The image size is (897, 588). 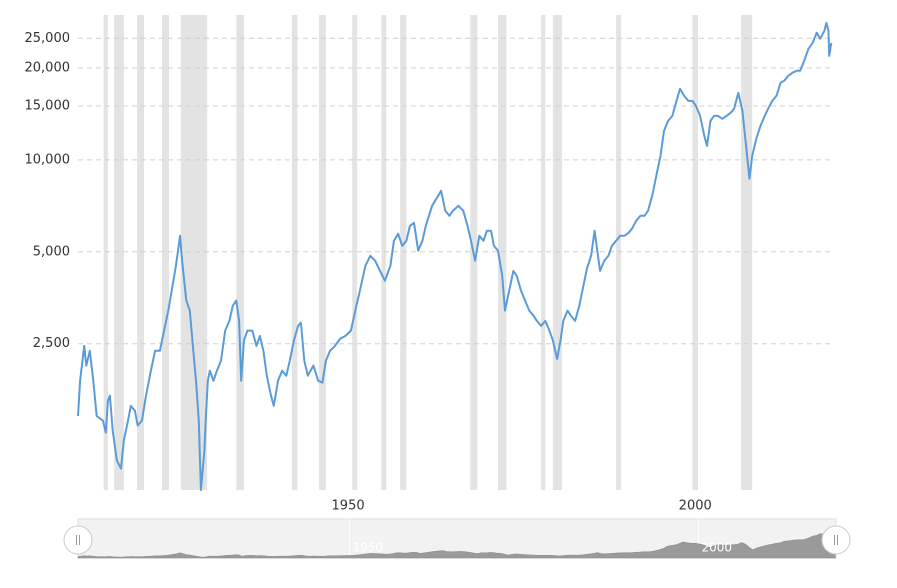 I want to click on navigator-label: 1950, so click(x=368, y=548).